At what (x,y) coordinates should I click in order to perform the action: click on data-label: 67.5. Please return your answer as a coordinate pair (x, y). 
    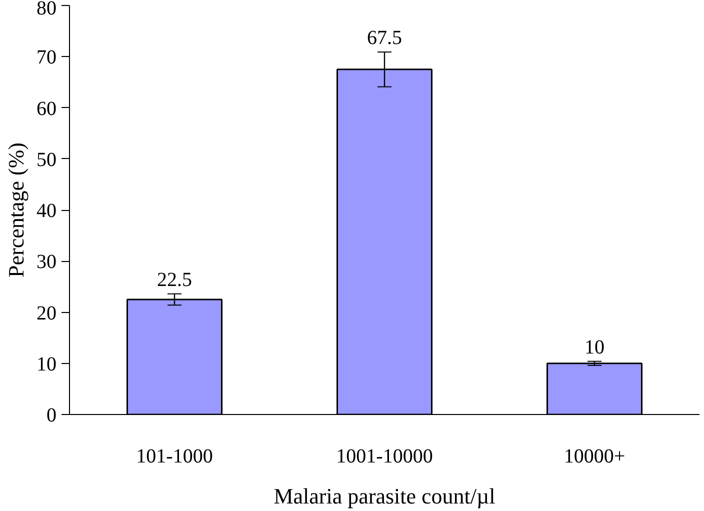
    Looking at the image, I should click on (384, 38).